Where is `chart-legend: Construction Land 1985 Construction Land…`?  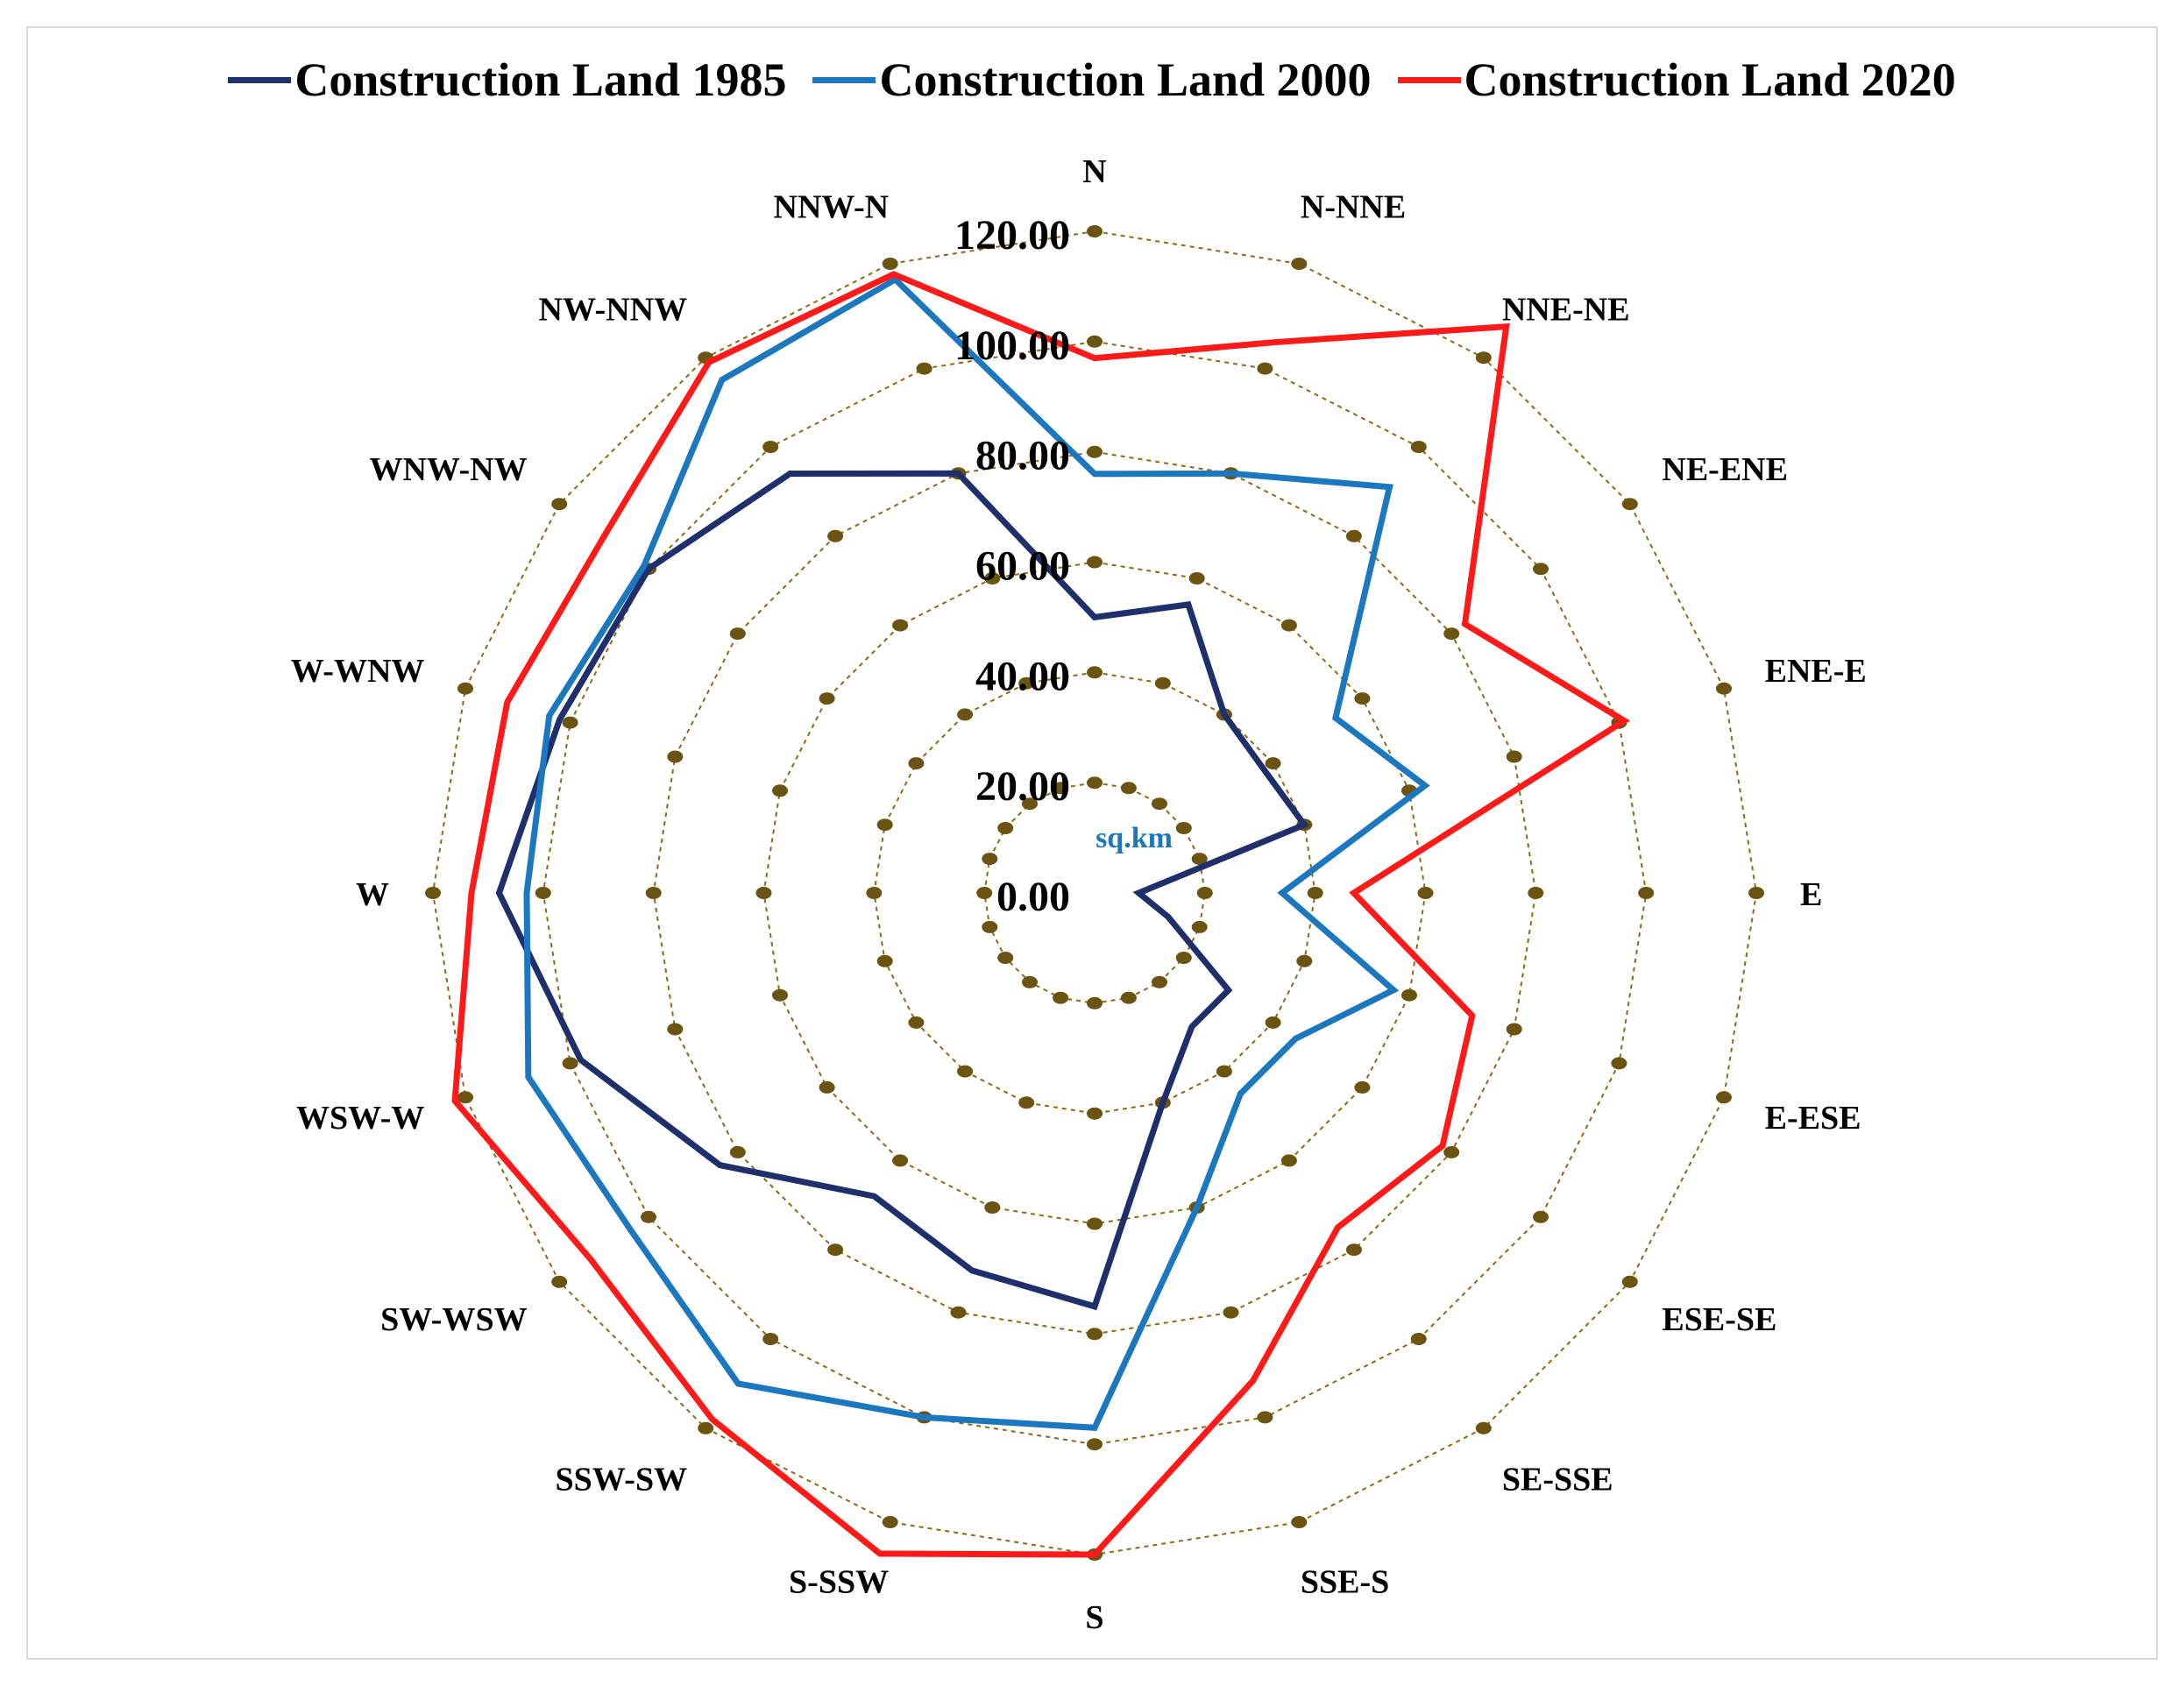
chart-legend: Construction Land 1985 Construction Land… is located at coordinates (1092, 80).